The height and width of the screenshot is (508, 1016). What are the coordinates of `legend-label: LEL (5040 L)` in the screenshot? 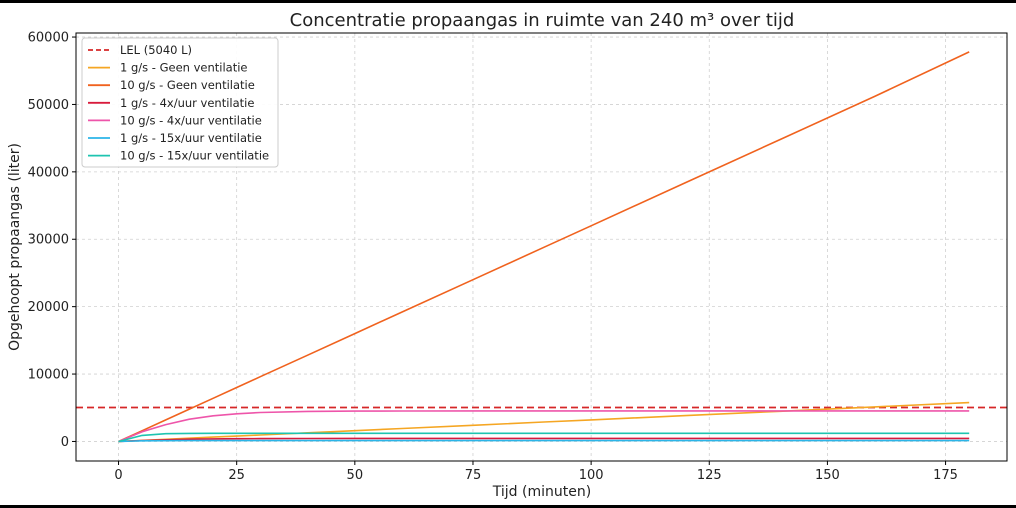 It's located at (156, 50).